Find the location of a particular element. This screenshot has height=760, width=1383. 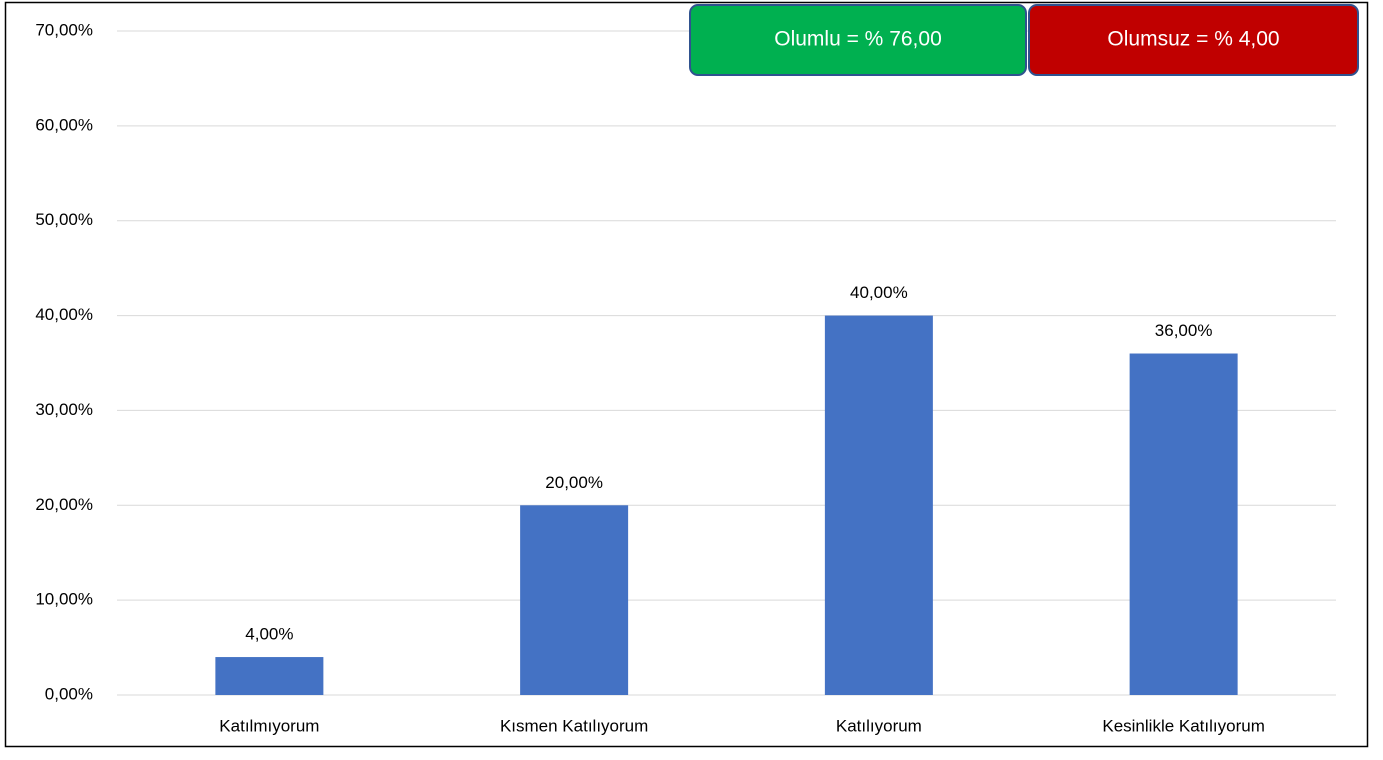

data-label: 40,00% is located at coordinates (879, 292).